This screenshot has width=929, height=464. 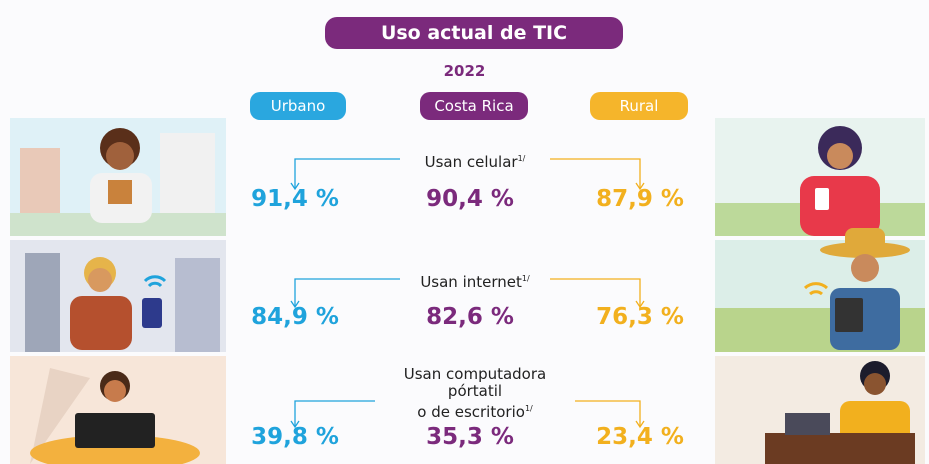 I want to click on title: Uso actual de TIC, so click(x=474, y=33).